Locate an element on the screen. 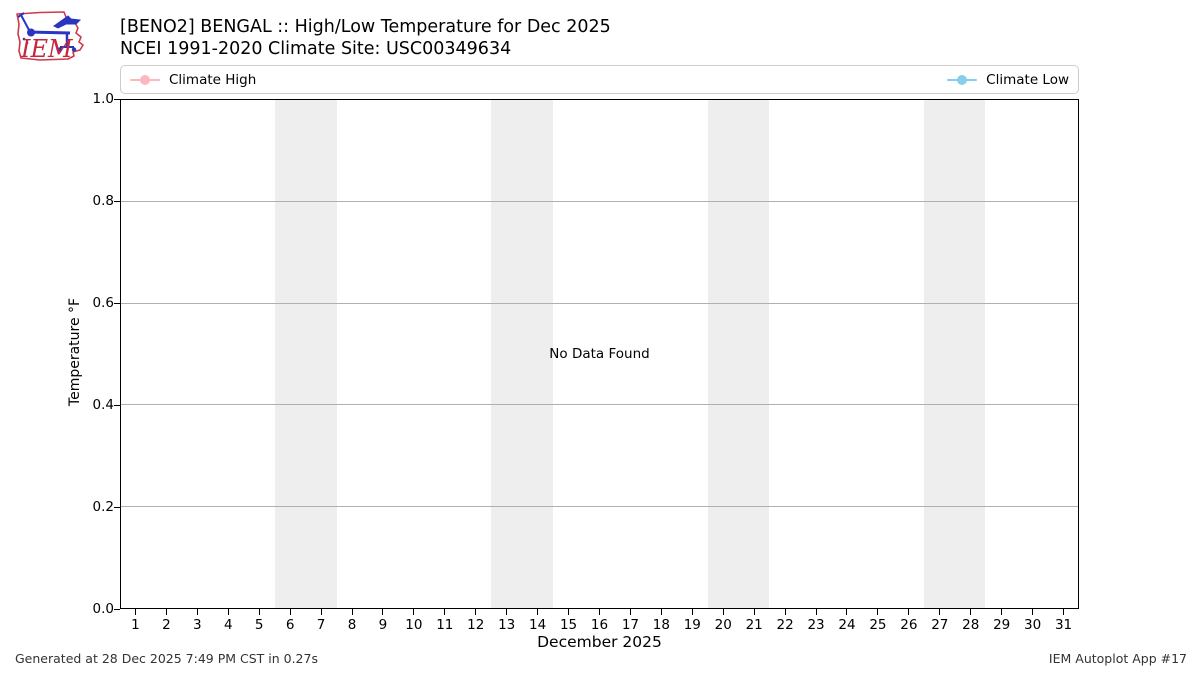 The height and width of the screenshot is (675, 1200). iowa-outline-icon: IEM is located at coordinates (50, 37).